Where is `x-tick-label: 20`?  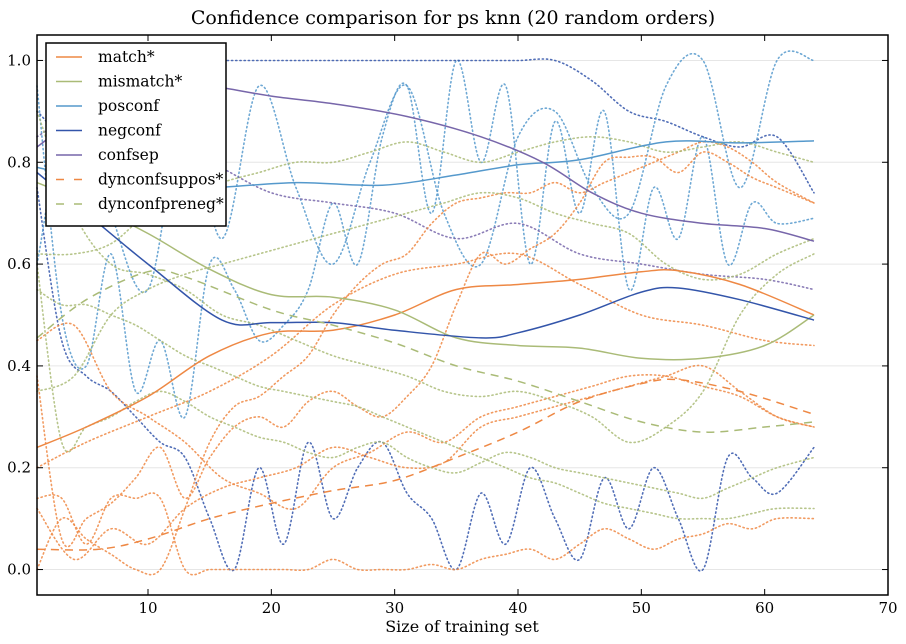 x-tick-label: 20 is located at coordinates (271, 608).